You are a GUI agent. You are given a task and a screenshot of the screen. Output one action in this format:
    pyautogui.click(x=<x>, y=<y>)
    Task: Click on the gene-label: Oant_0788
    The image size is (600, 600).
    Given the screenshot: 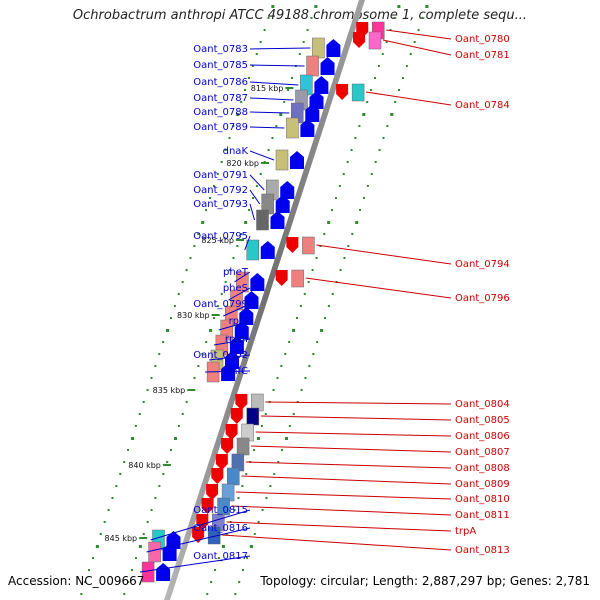 What is the action you would take?
    pyautogui.click(x=220, y=112)
    